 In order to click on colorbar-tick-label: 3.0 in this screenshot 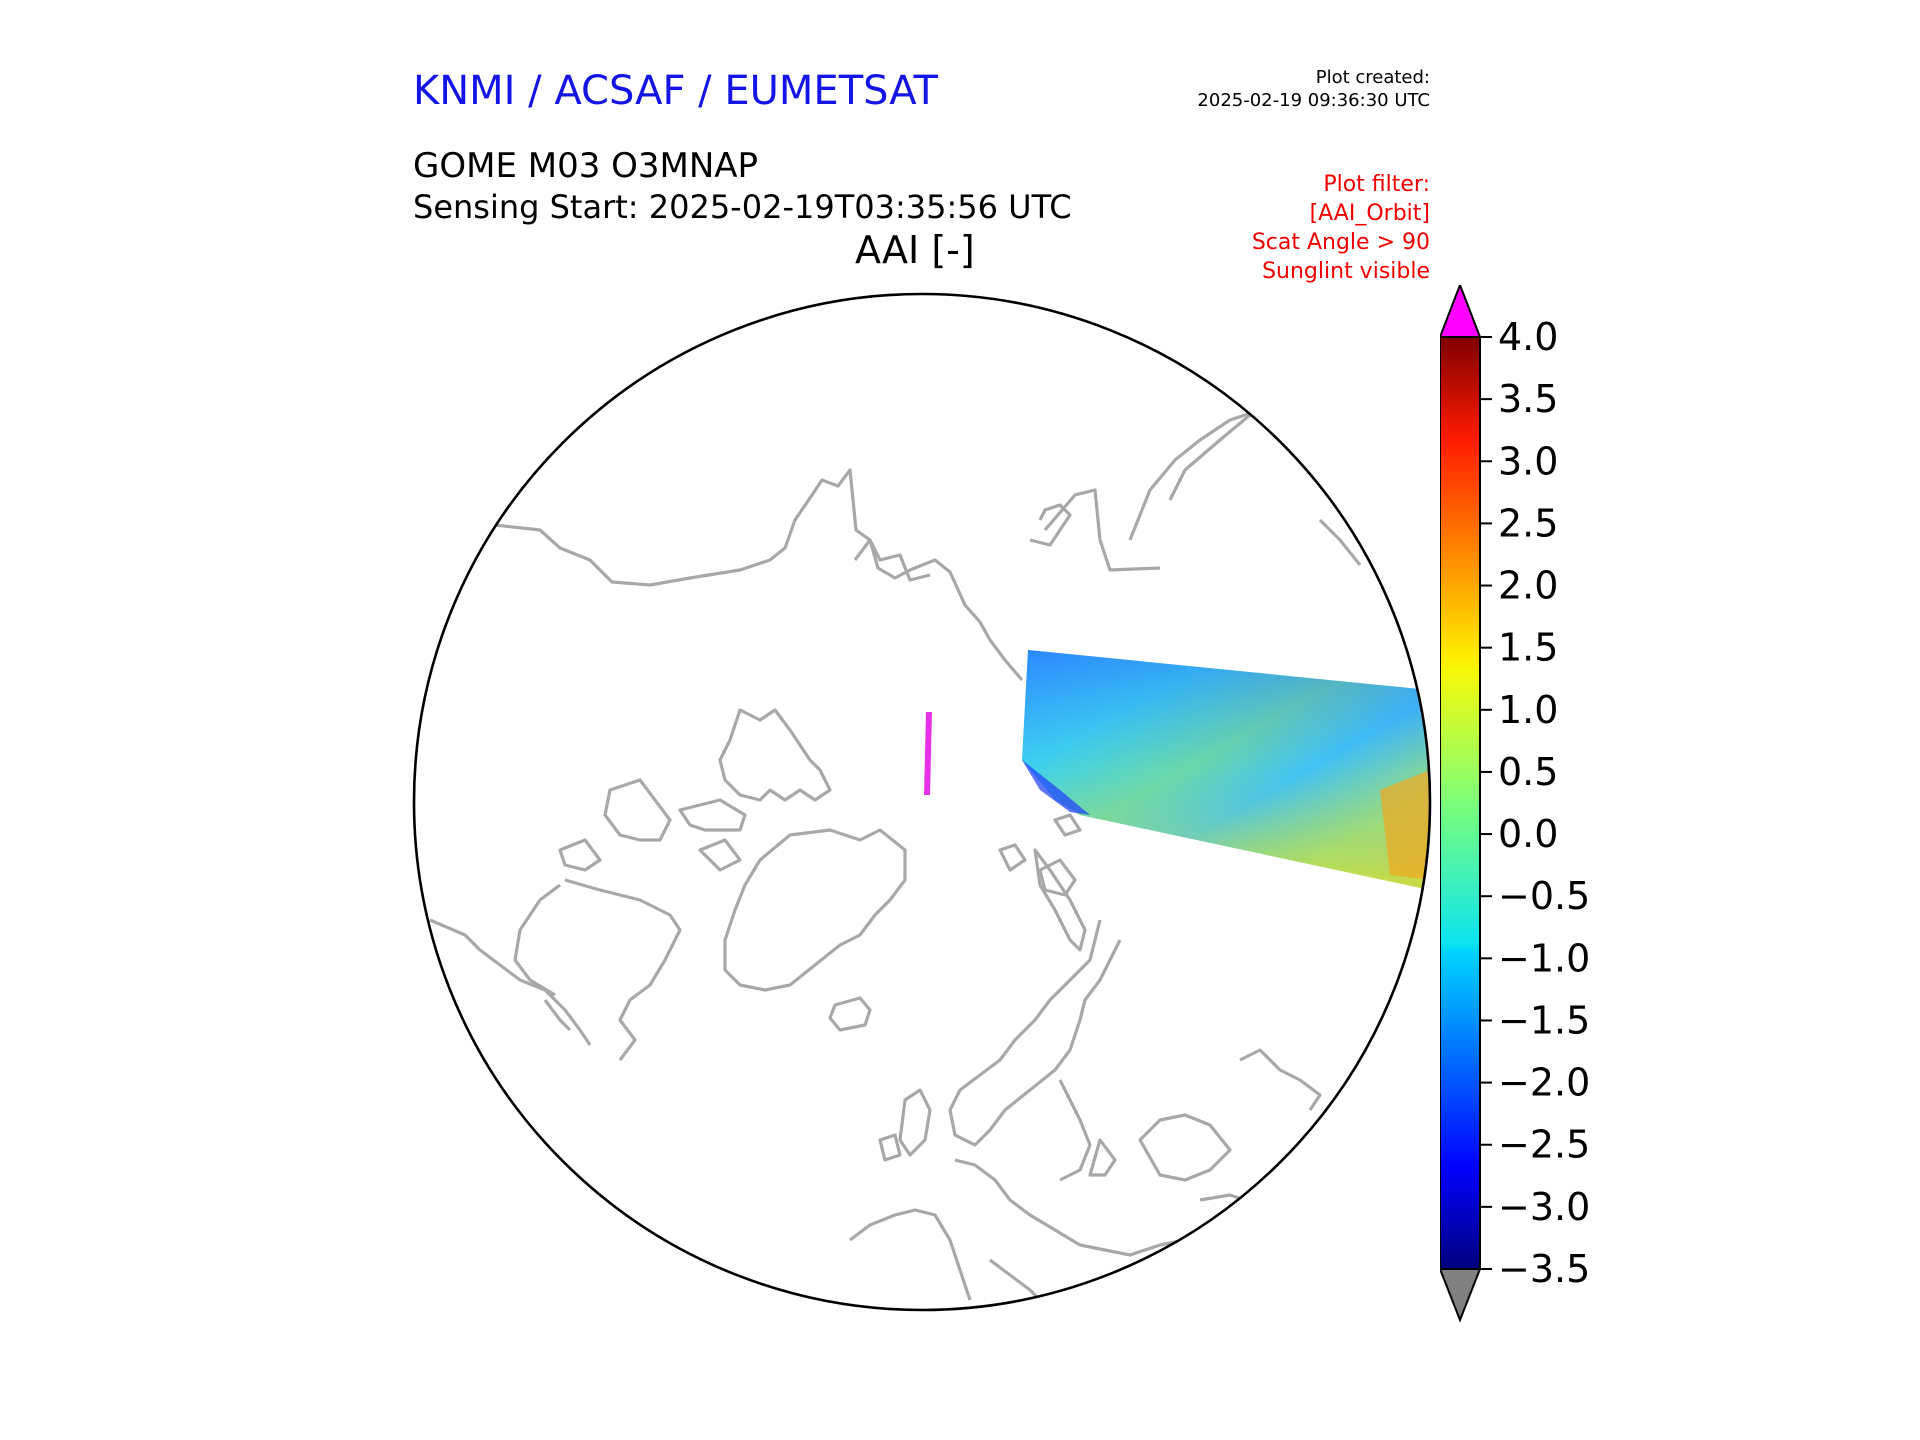, I will do `click(1528, 461)`.